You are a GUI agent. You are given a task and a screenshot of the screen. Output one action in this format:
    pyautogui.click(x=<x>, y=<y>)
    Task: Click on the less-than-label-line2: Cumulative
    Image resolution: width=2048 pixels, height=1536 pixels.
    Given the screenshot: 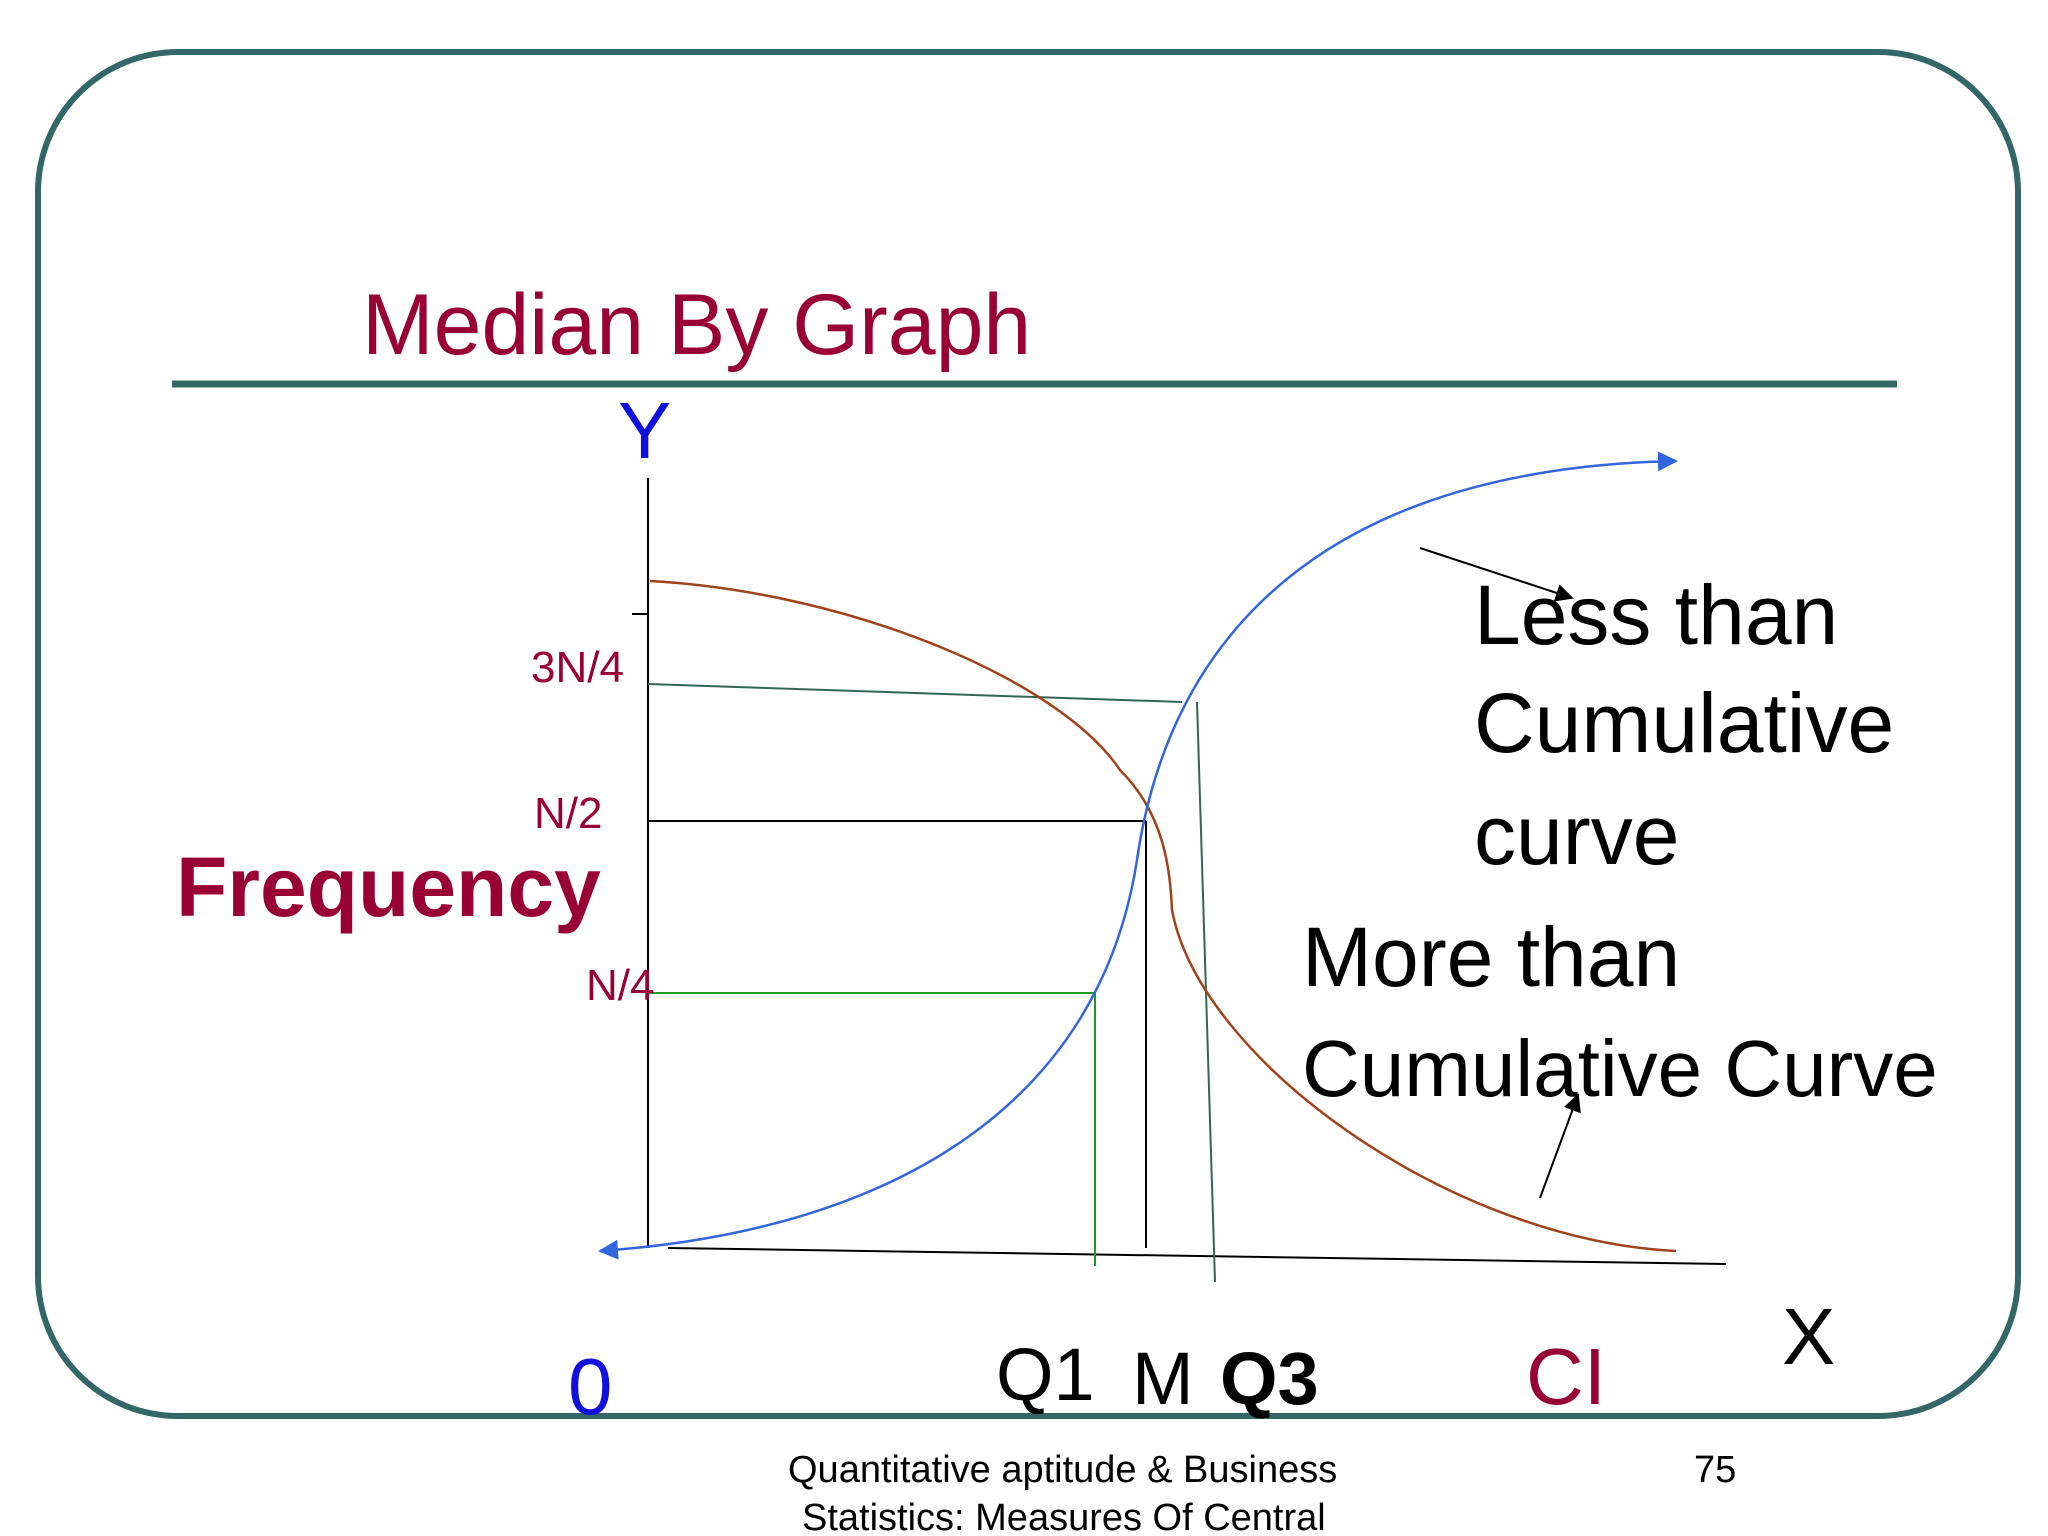 What is the action you would take?
    pyautogui.click(x=1684, y=723)
    